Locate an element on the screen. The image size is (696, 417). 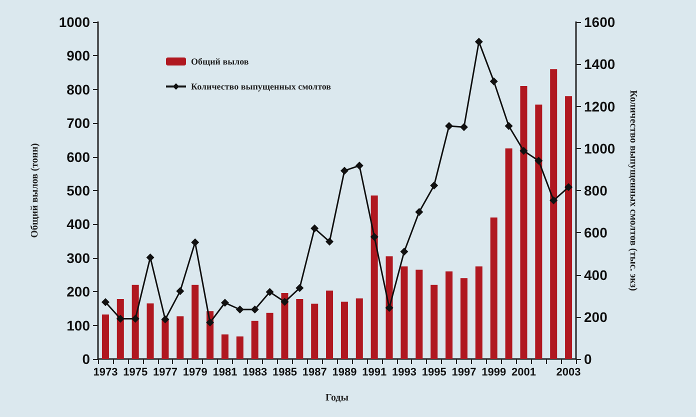
y-tick-label: 1000 is located at coordinates (74, 22).